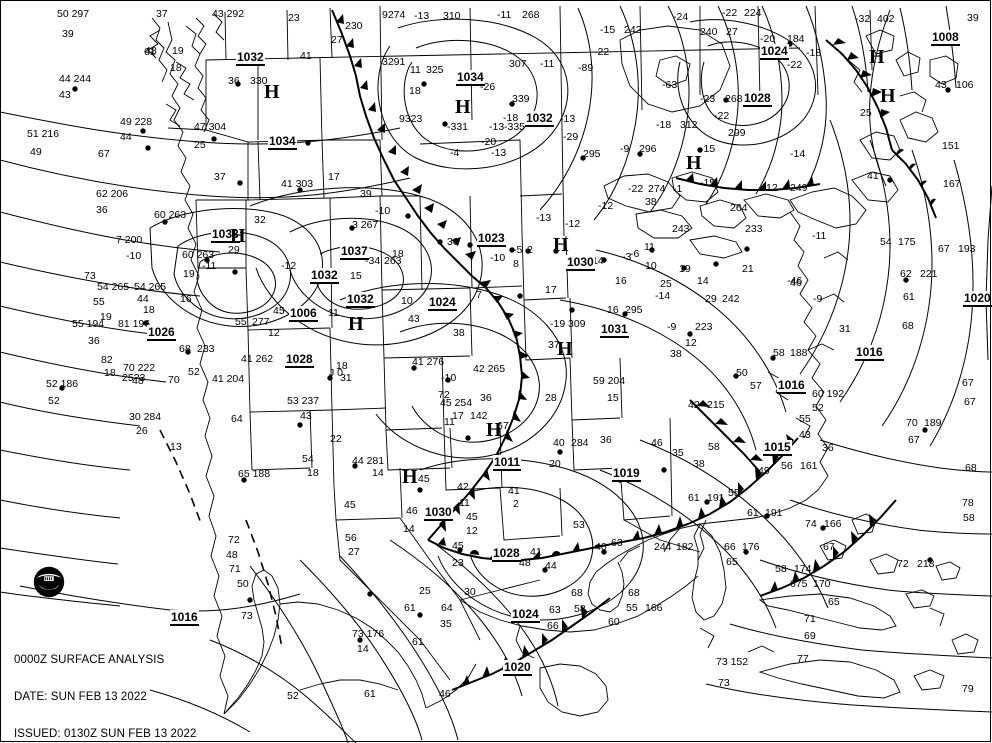 This screenshot has width=992, height=743. What do you see at coordinates (446, 624) in the screenshot?
I see `station-observation: 35` at bounding box center [446, 624].